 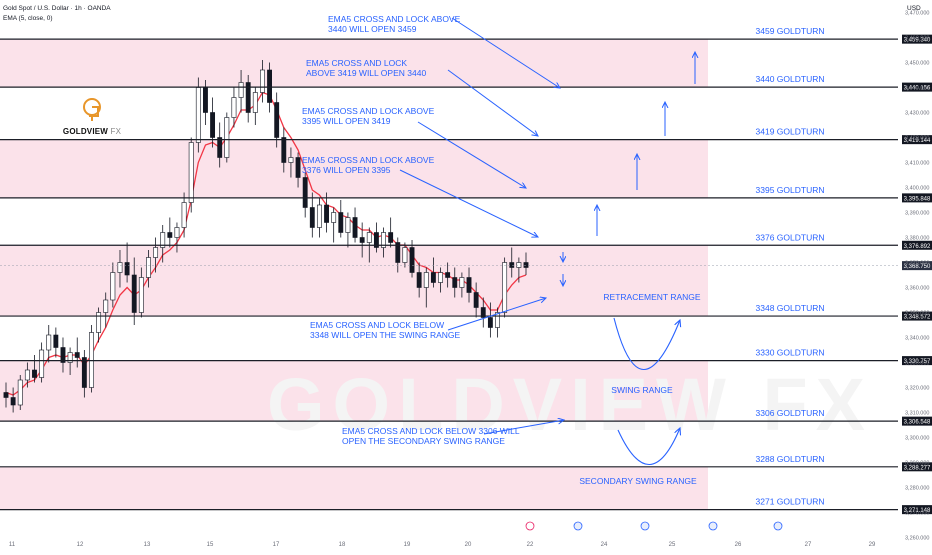 I want to click on price-tick-label: 3,460.000, so click(x=917, y=39).